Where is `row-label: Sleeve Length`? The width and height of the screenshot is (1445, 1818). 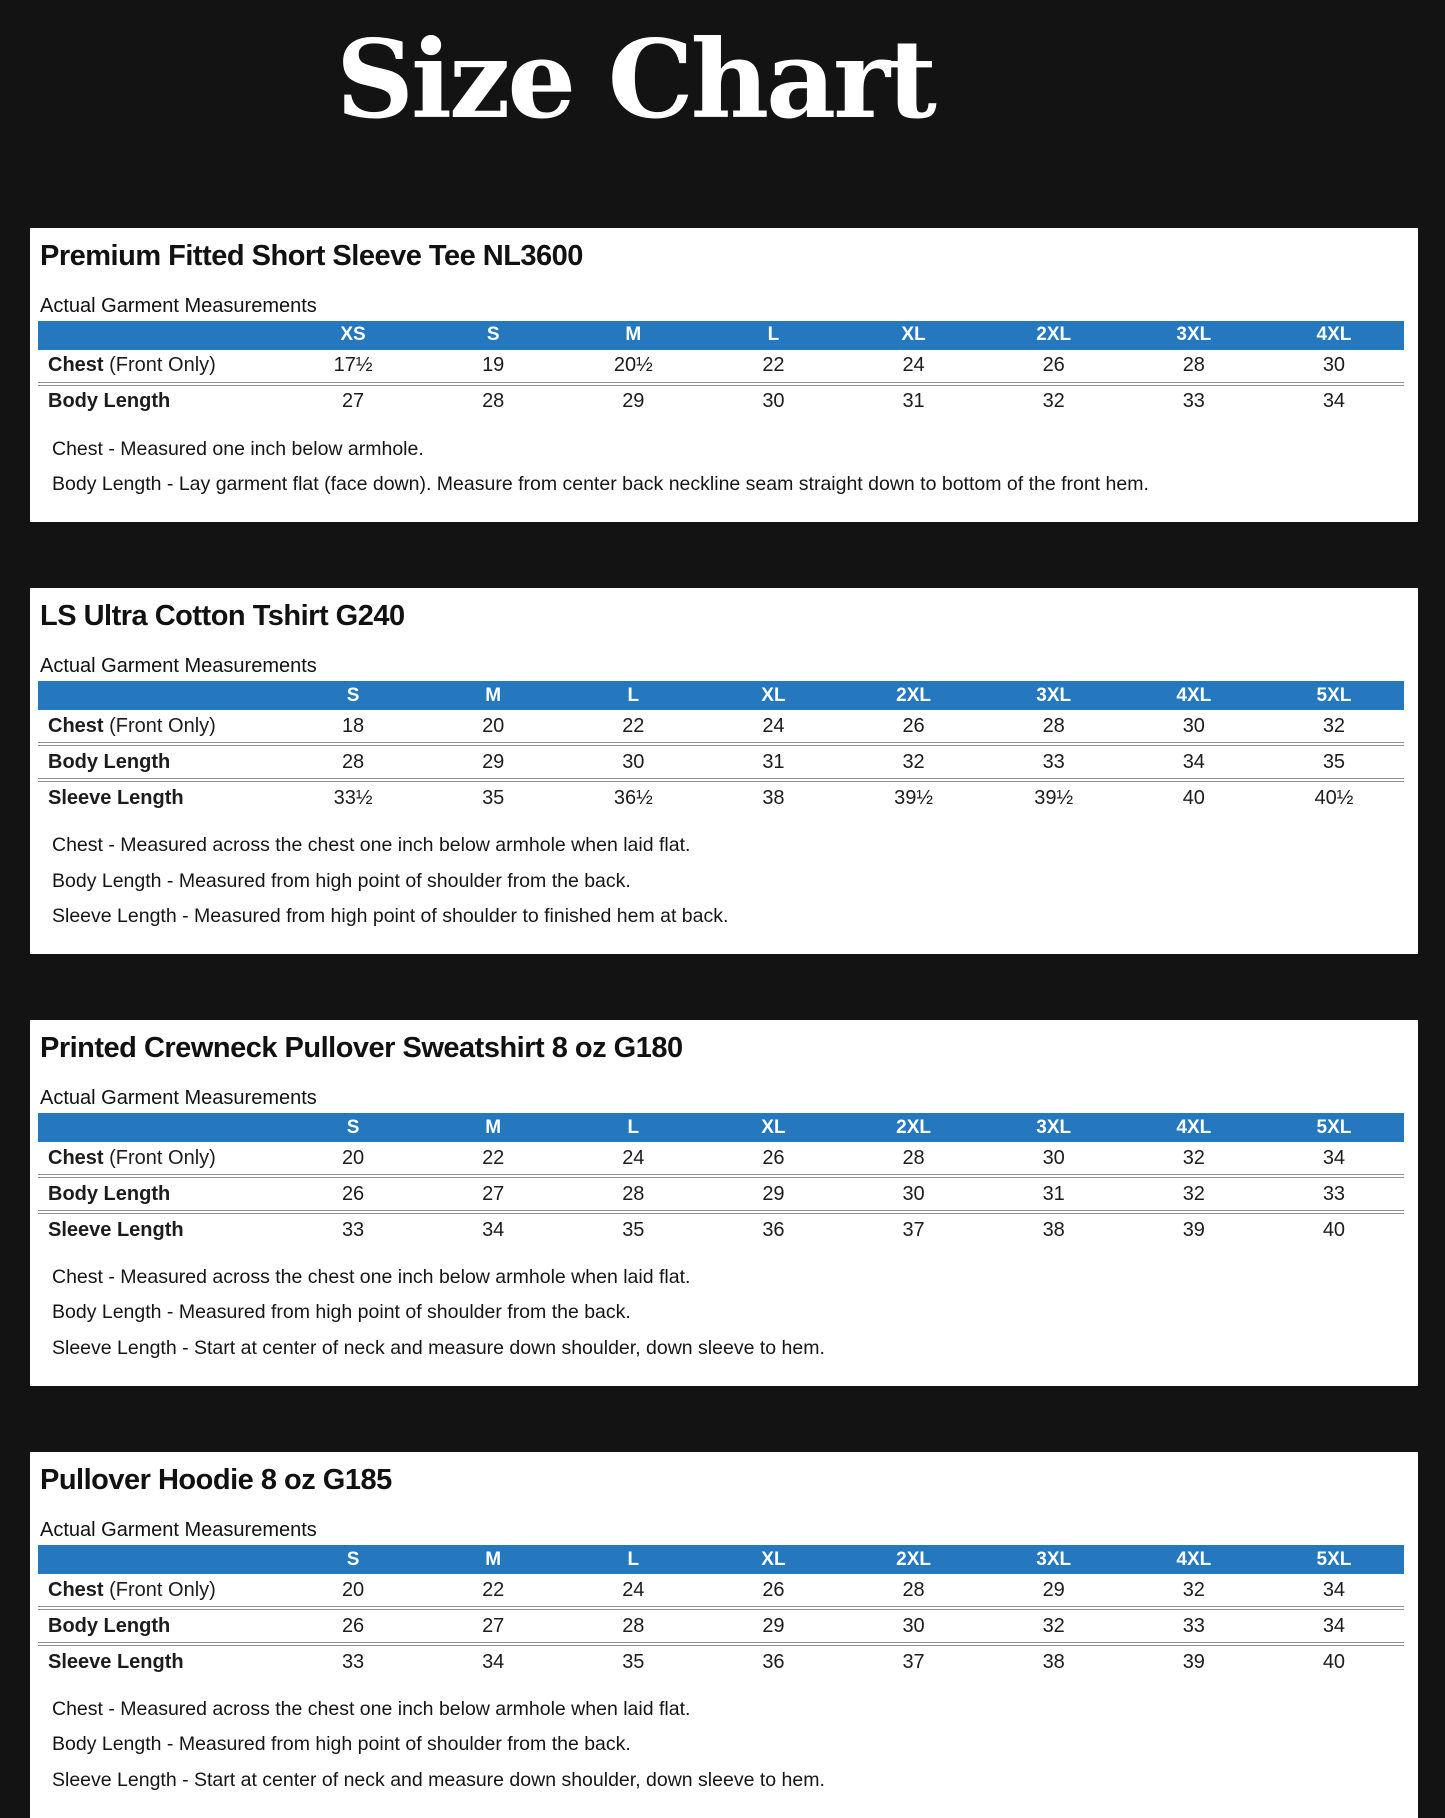
row-label: Sleeve Length is located at coordinates (160, 1229).